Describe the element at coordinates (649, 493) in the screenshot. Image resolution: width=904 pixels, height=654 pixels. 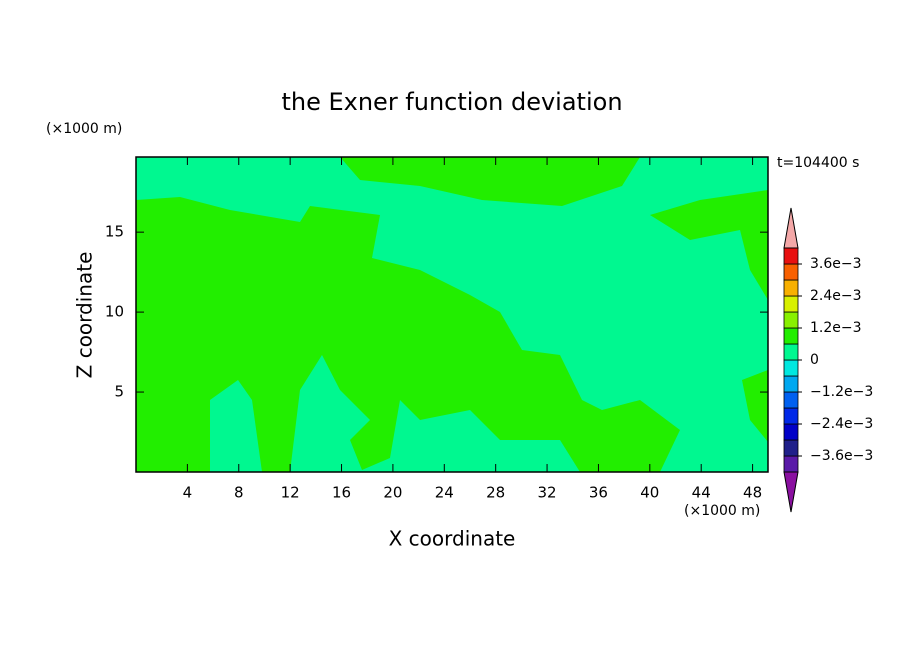
I see `x-tick-label: 40` at that location.